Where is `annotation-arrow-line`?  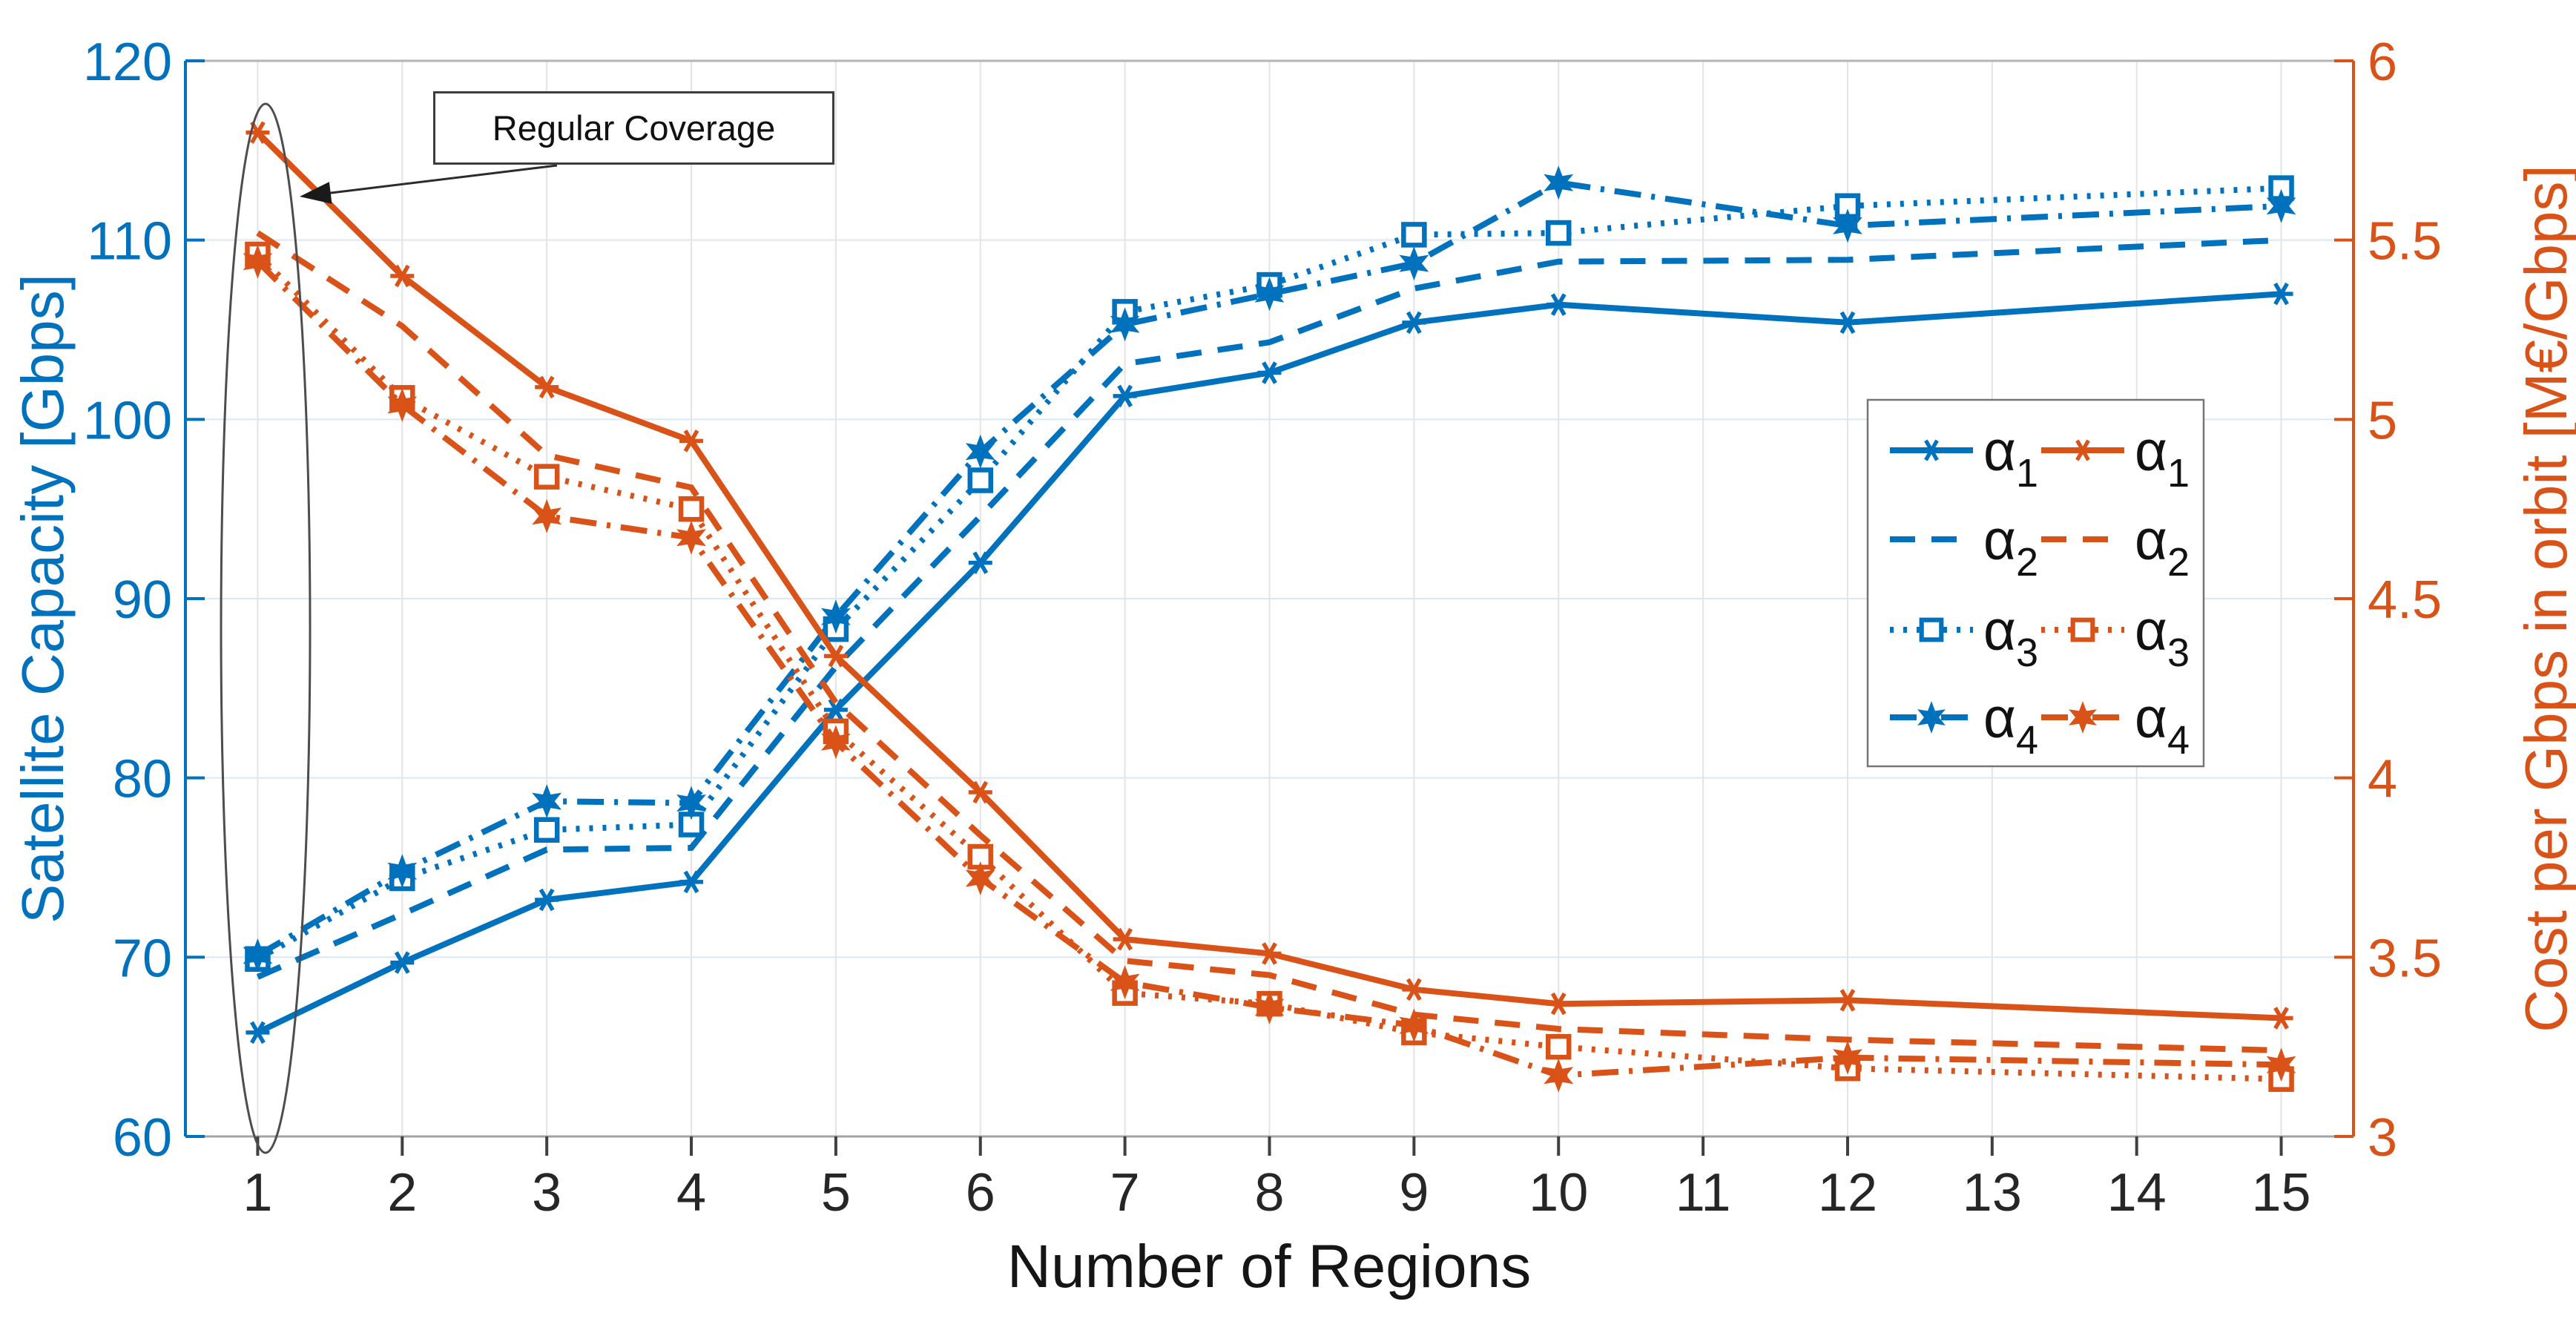 annotation-arrow-line is located at coordinates (438, 180).